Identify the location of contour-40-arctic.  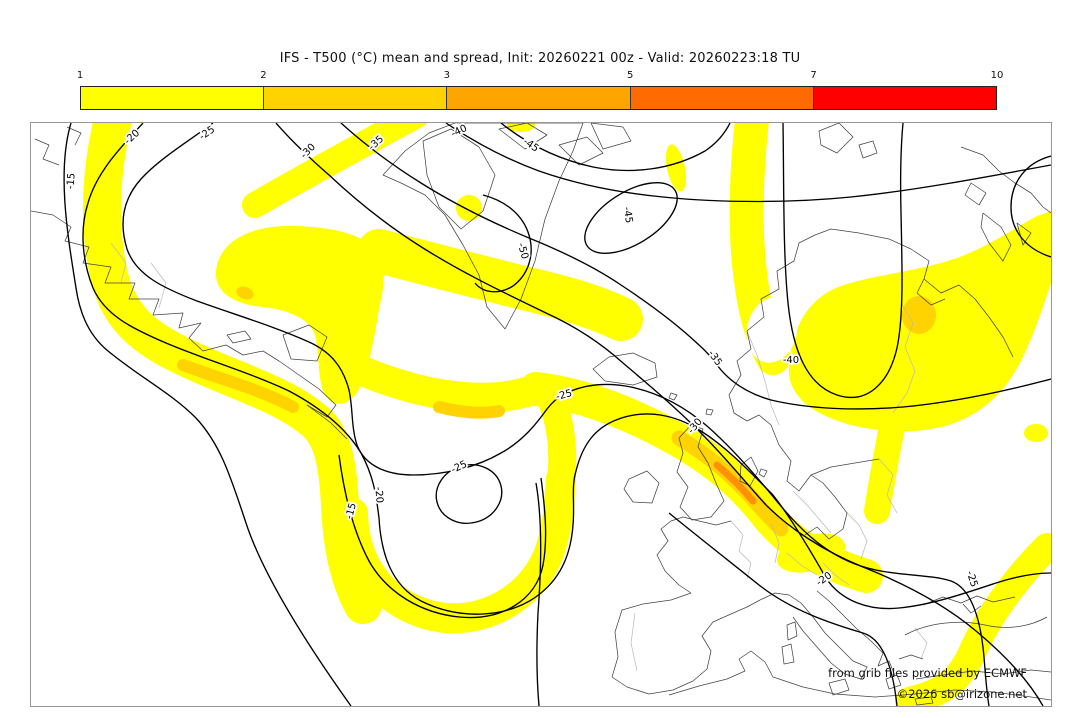
(748, 163).